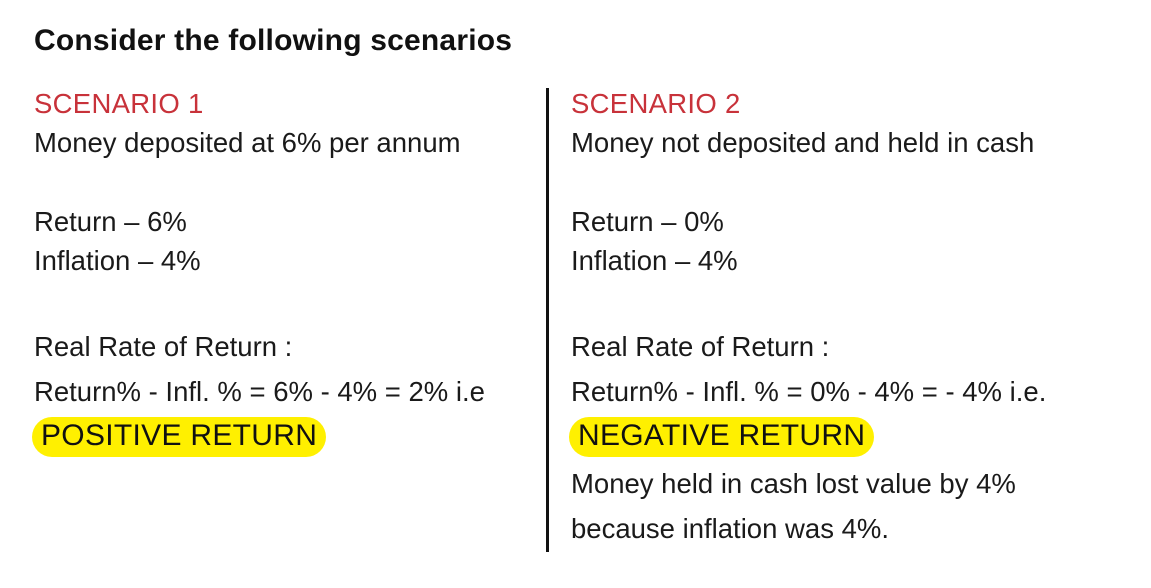 Image resolution: width=1151 pixels, height=588 pixels. I want to click on scenario-2-description: Money not deposited and held in cash, so click(803, 142).